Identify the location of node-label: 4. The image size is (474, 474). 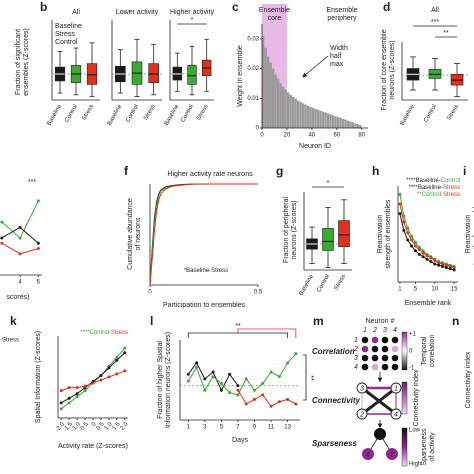
(396, 414).